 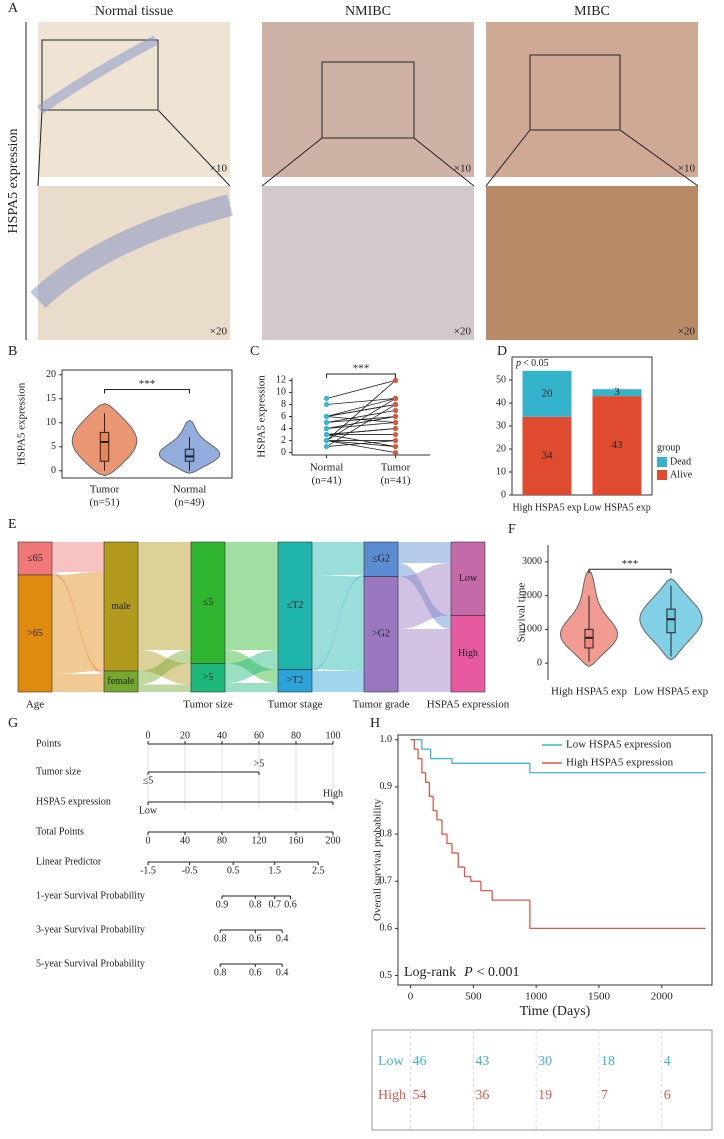 I want to click on y-tick-label: 0.5, so click(x=386, y=975).